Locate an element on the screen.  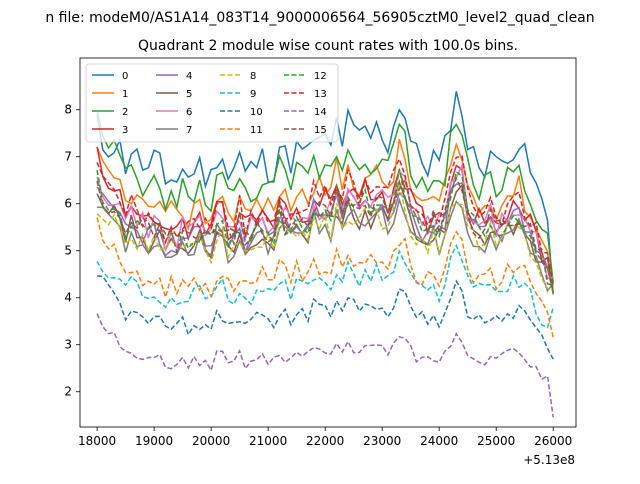
x-tick-label: 19000 is located at coordinates (154, 441).